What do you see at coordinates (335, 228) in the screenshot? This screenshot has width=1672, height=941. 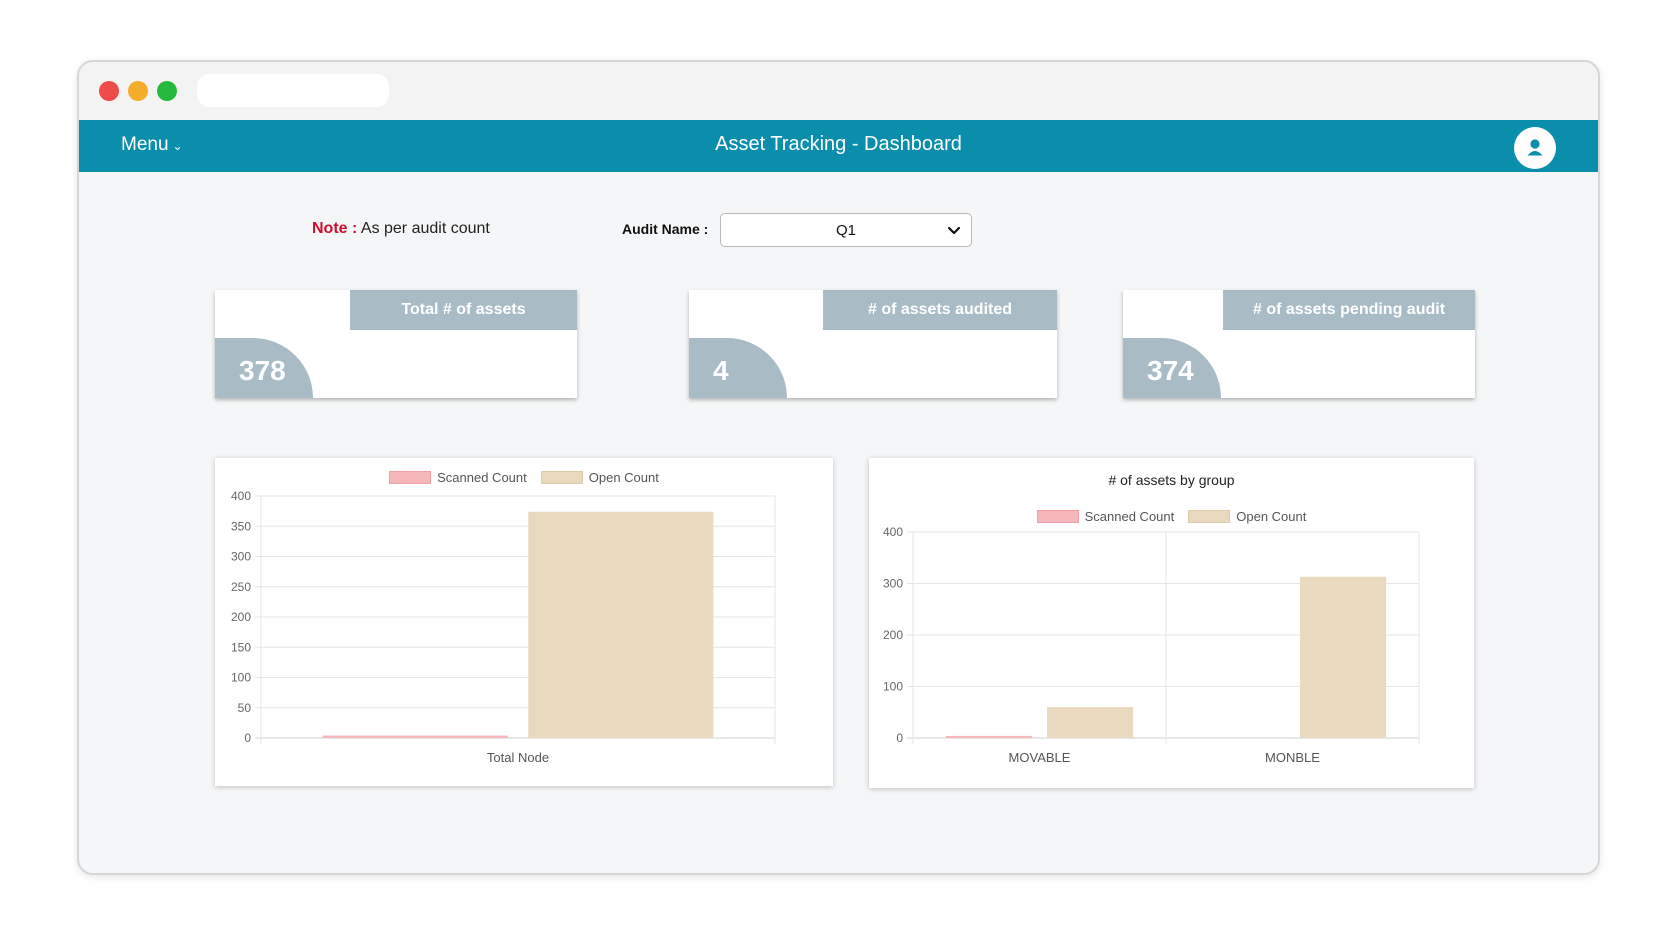 I see `note-label: Note :` at bounding box center [335, 228].